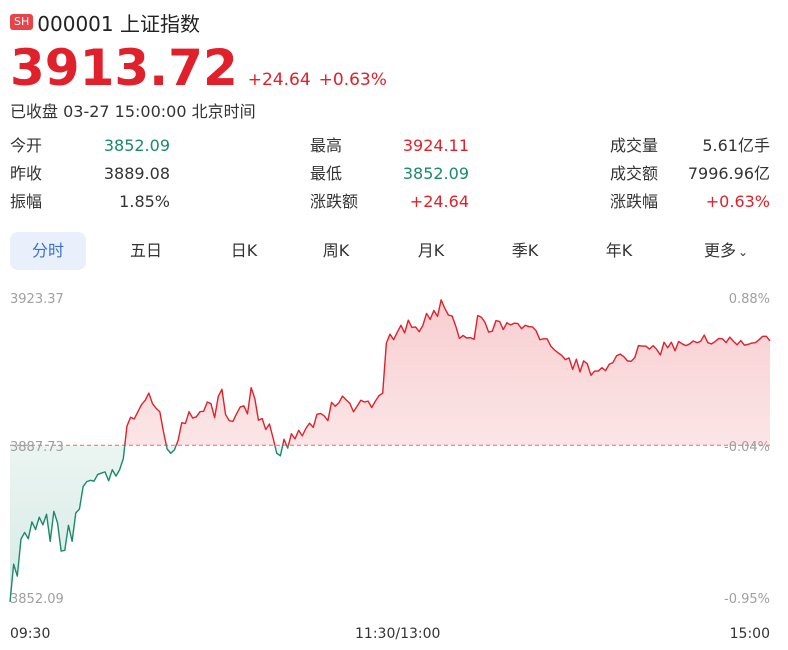 The image size is (788, 650). Describe the element at coordinates (634, 173) in the screenshot. I see `amount-label: 成交额` at that location.